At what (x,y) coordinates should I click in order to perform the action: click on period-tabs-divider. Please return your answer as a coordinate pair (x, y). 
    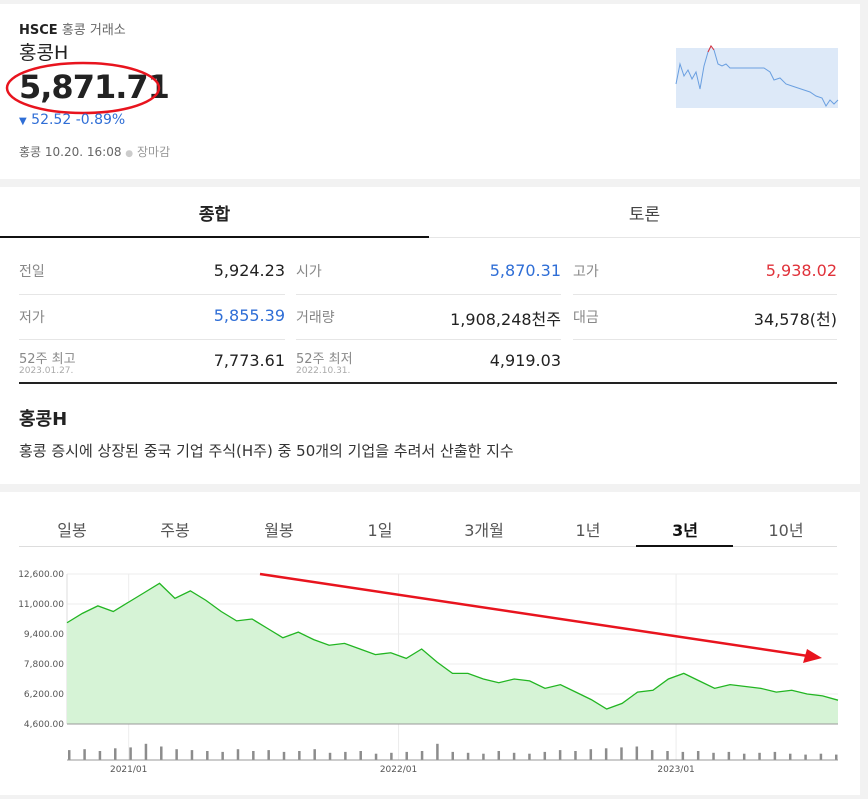
    Looking at the image, I should click on (428, 546).